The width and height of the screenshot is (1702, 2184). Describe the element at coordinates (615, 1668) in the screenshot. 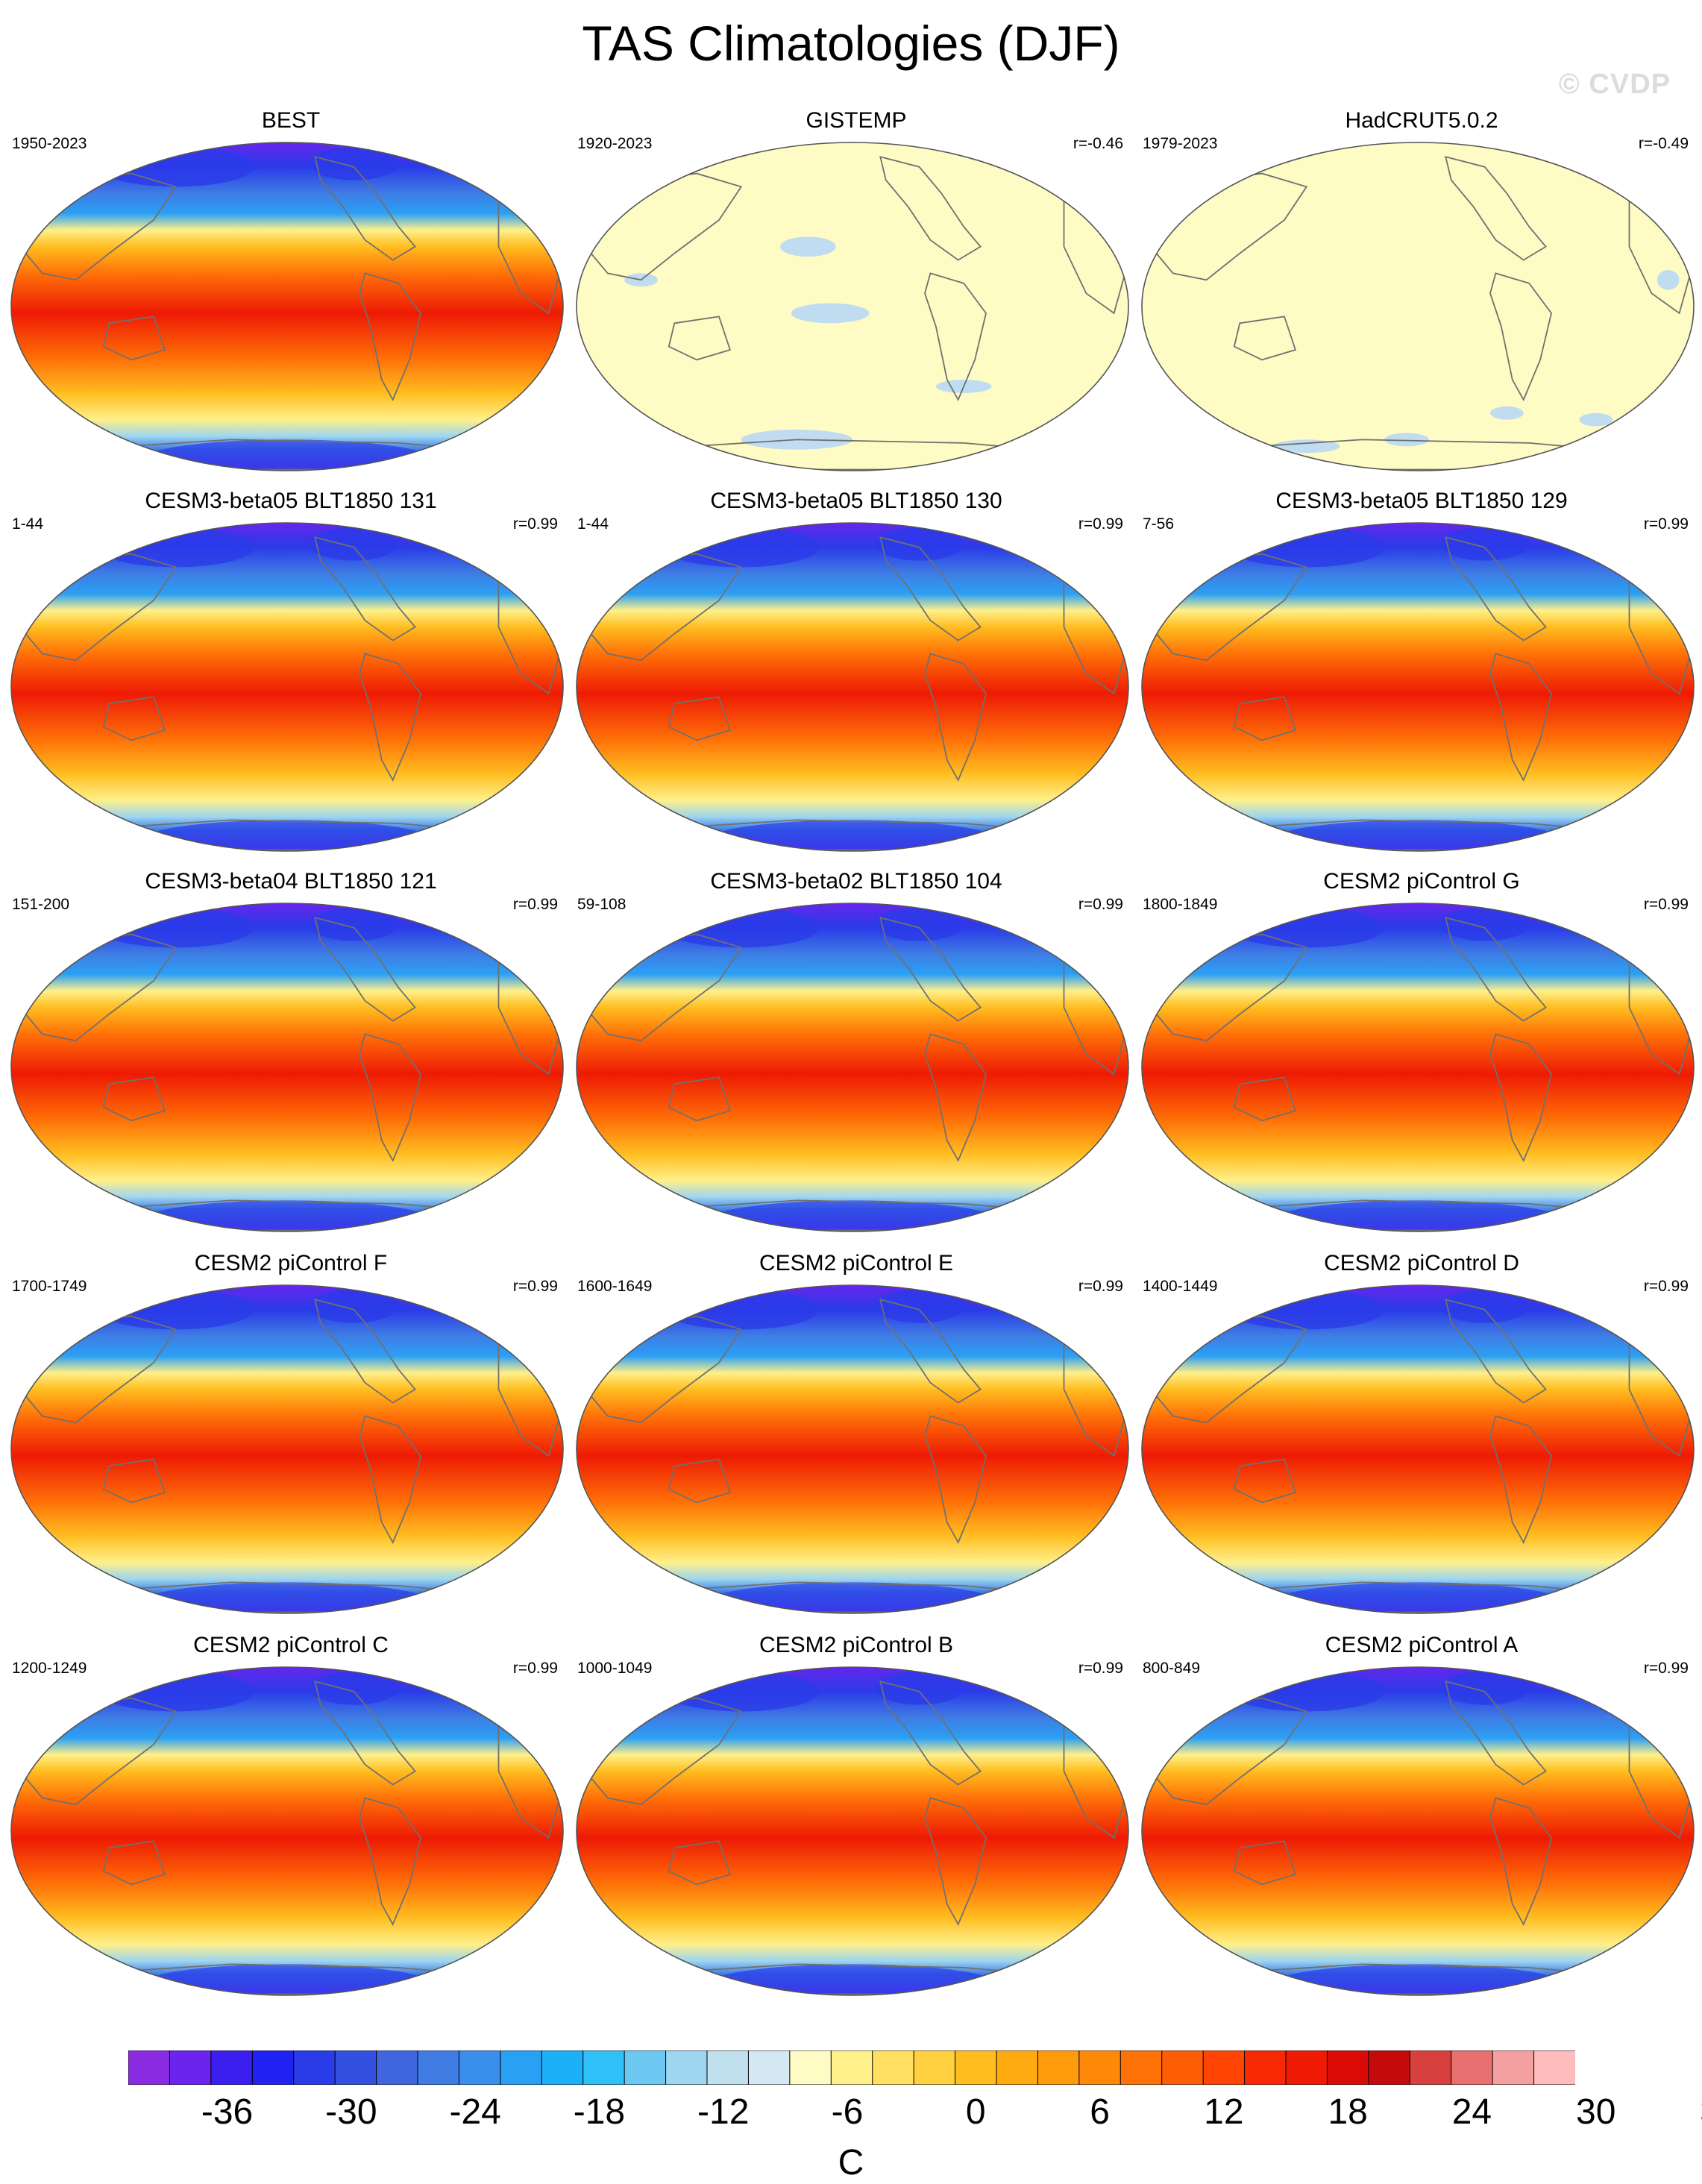

I see `panel-years: 1000-1049` at that location.